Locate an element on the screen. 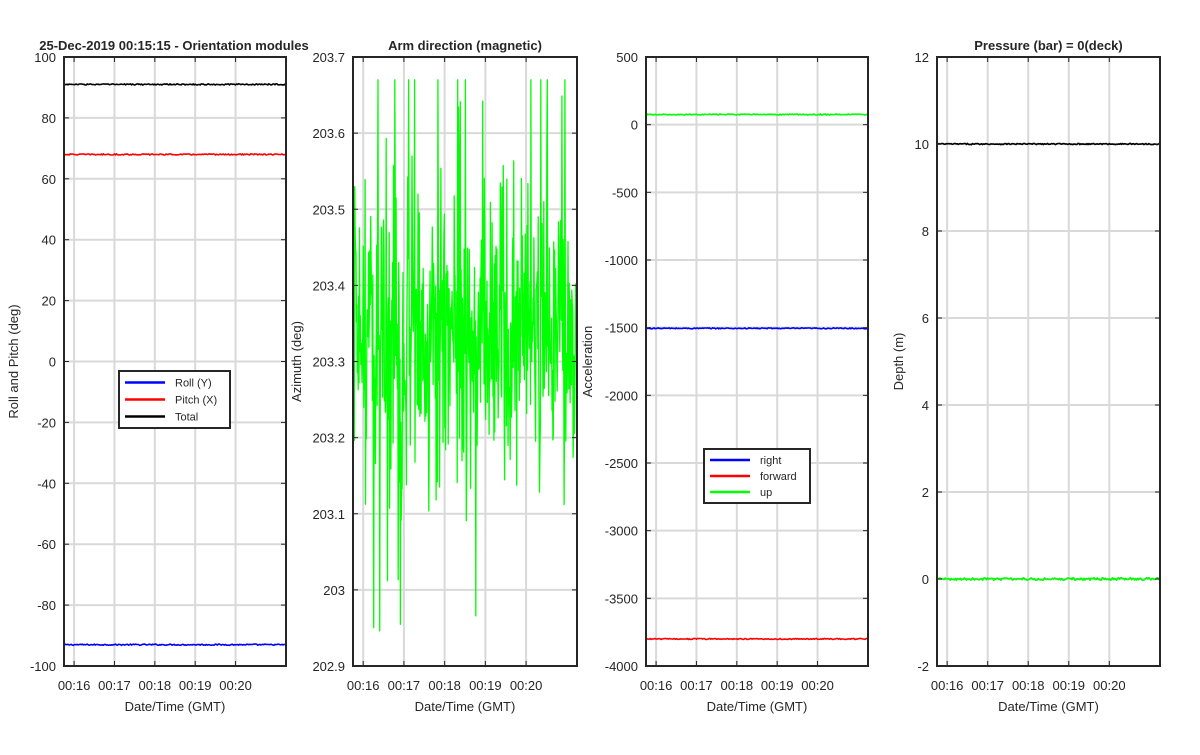  y-tick-label: 203.7 is located at coordinates (328, 57).